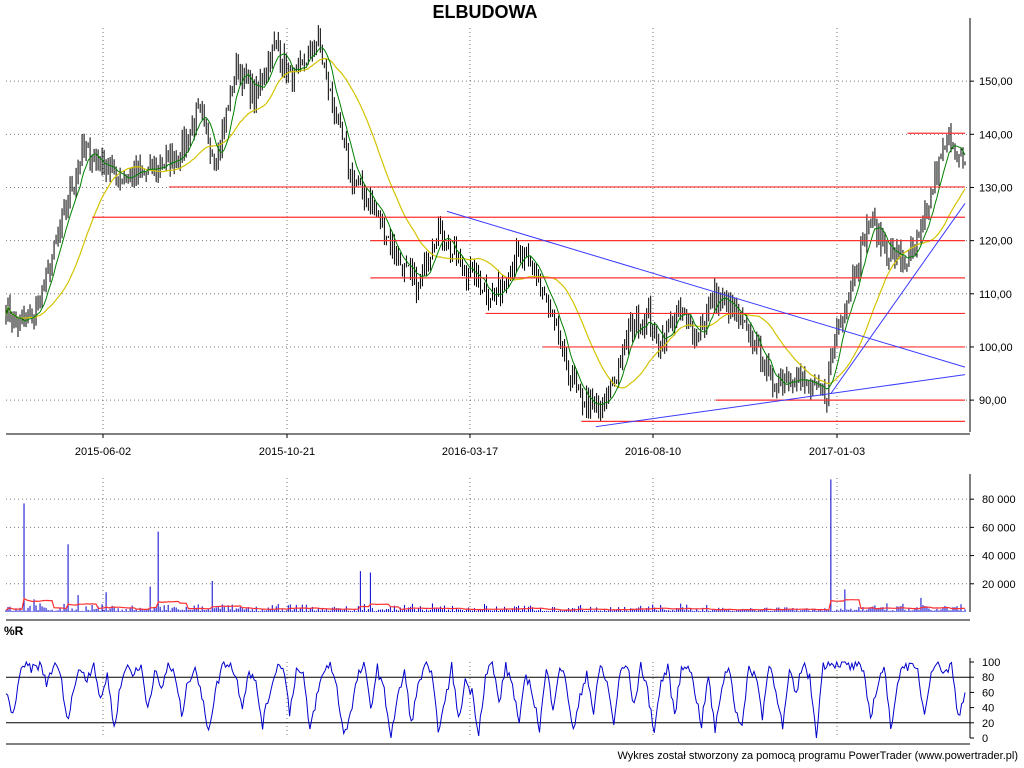  What do you see at coordinates (999, 528) in the screenshot?
I see `volume-y-tick-label: 60 000` at bounding box center [999, 528].